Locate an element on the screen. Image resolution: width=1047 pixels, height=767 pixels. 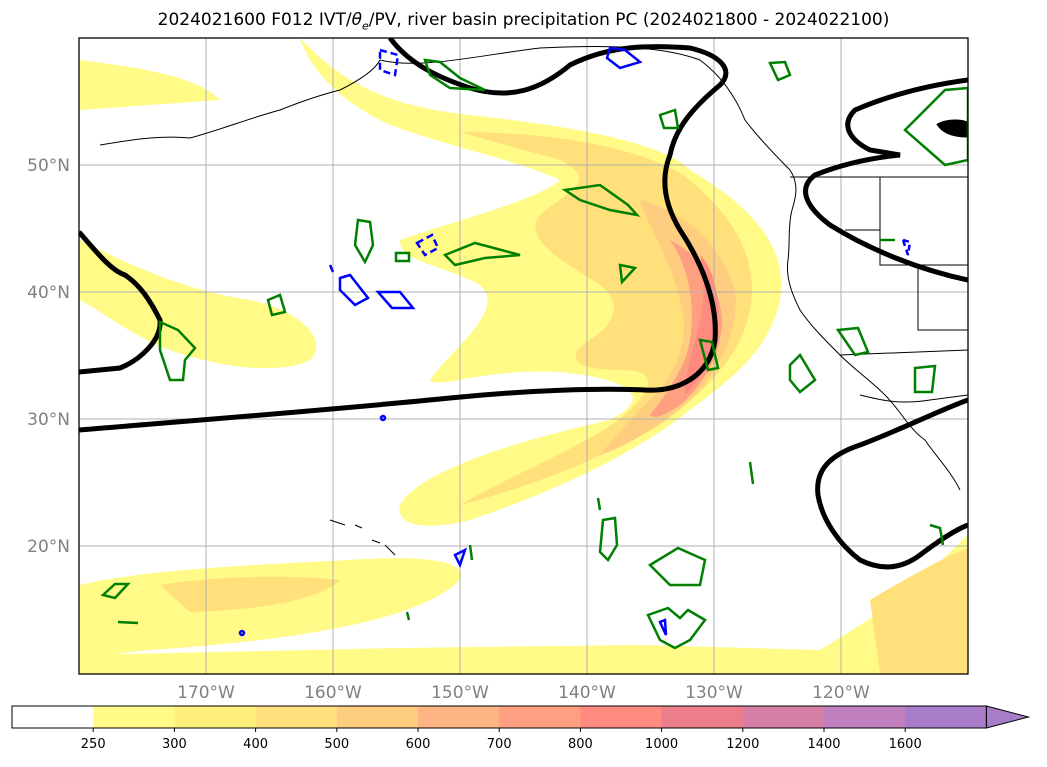
lat-label: 30°N is located at coordinates (48, 420).